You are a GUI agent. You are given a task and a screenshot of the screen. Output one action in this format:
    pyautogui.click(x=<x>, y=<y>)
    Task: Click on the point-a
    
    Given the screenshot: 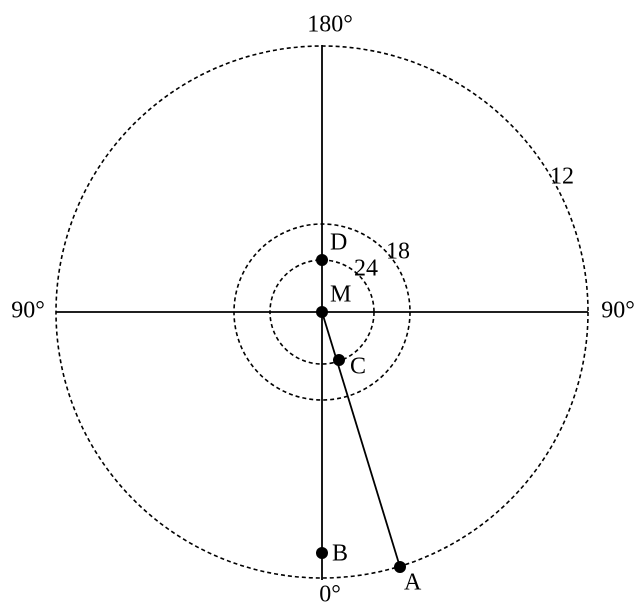 What is the action you would take?
    pyautogui.click(x=400, y=567)
    